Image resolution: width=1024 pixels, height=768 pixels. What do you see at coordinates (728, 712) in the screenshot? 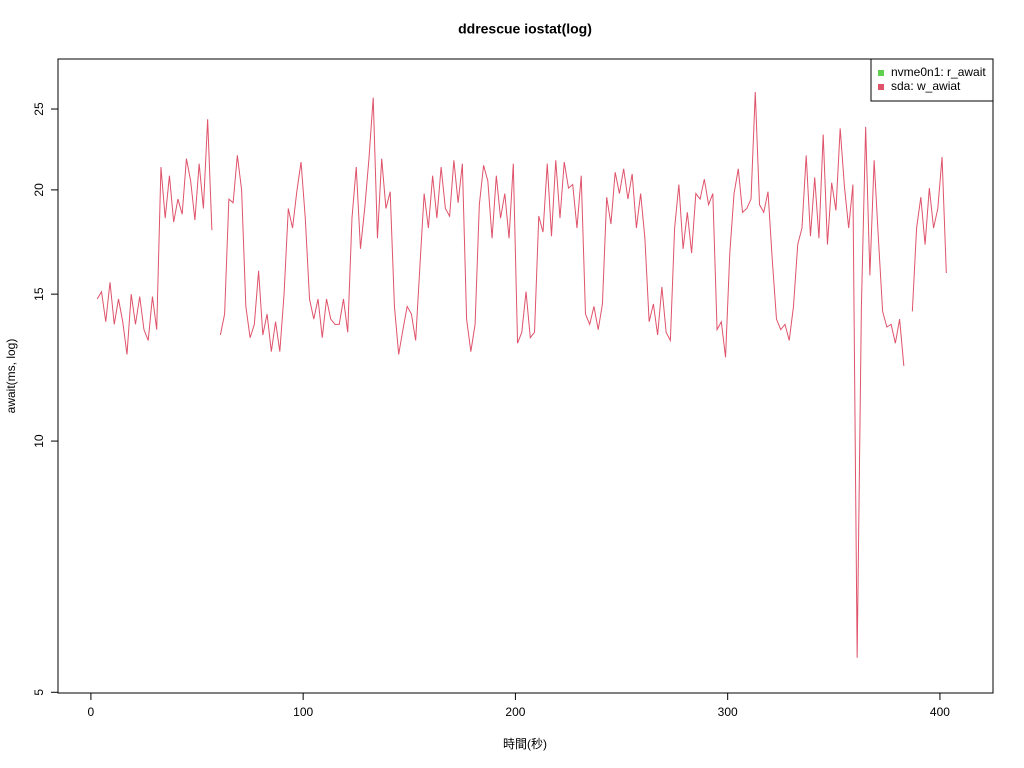
I see `x-tick-label: 300` at bounding box center [728, 712].